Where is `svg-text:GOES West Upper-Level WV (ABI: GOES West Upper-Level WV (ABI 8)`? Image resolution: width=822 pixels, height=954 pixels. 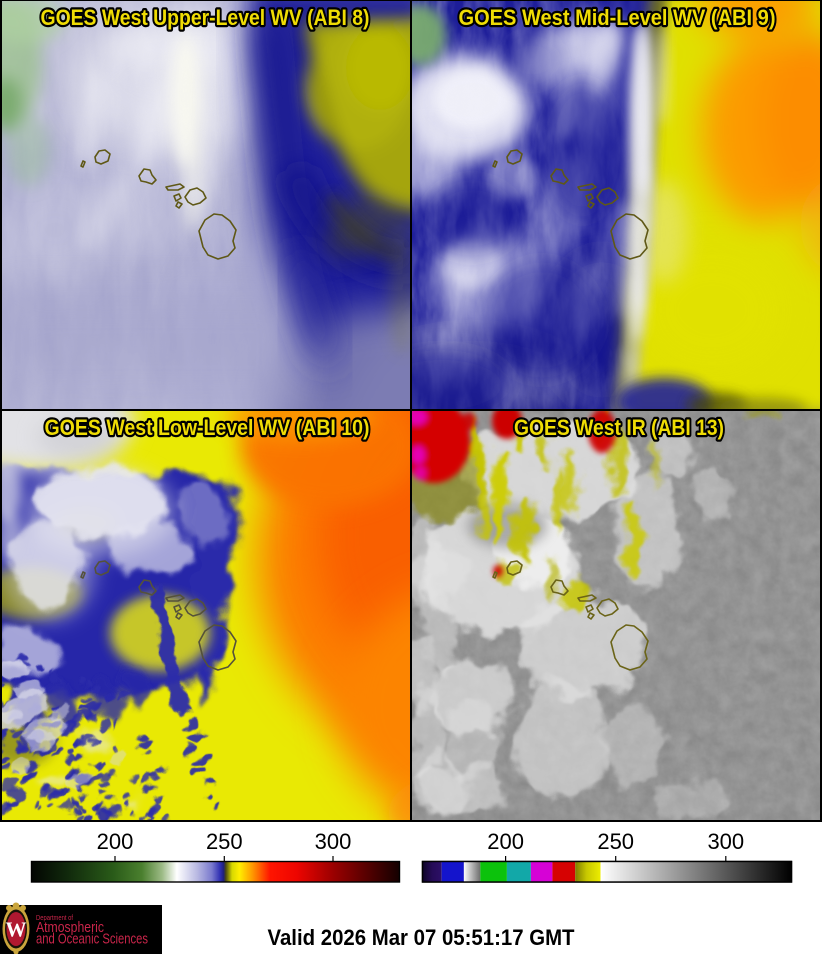
svg-text:GOES West Upper-Level WV (ABI: GOES West Upper-Level WV (ABI 8) is located at coordinates (205, 17).